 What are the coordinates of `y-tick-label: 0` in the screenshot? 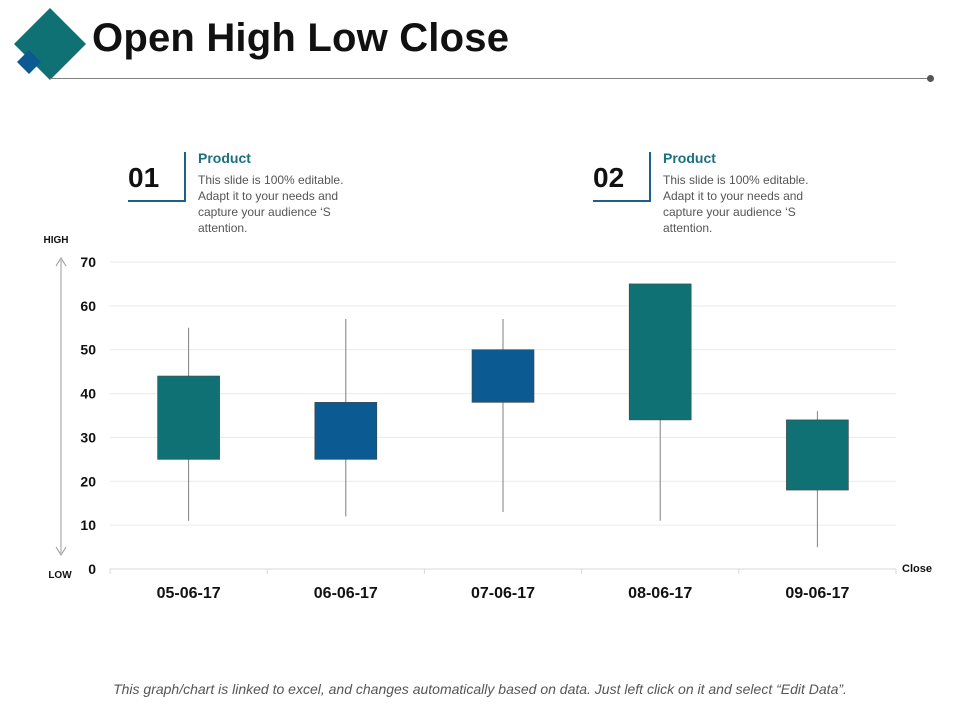 It's located at (92, 569).